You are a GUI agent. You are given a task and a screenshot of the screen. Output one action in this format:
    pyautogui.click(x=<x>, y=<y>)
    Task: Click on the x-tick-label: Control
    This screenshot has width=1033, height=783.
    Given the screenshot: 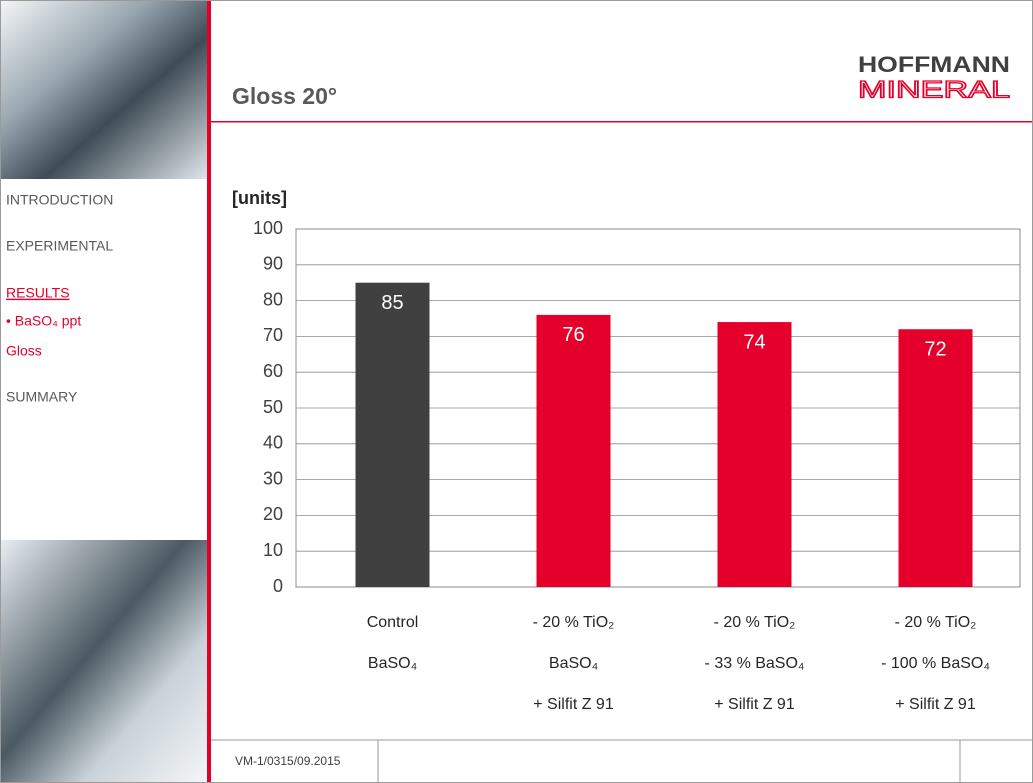 What is the action you would take?
    pyautogui.click(x=393, y=622)
    